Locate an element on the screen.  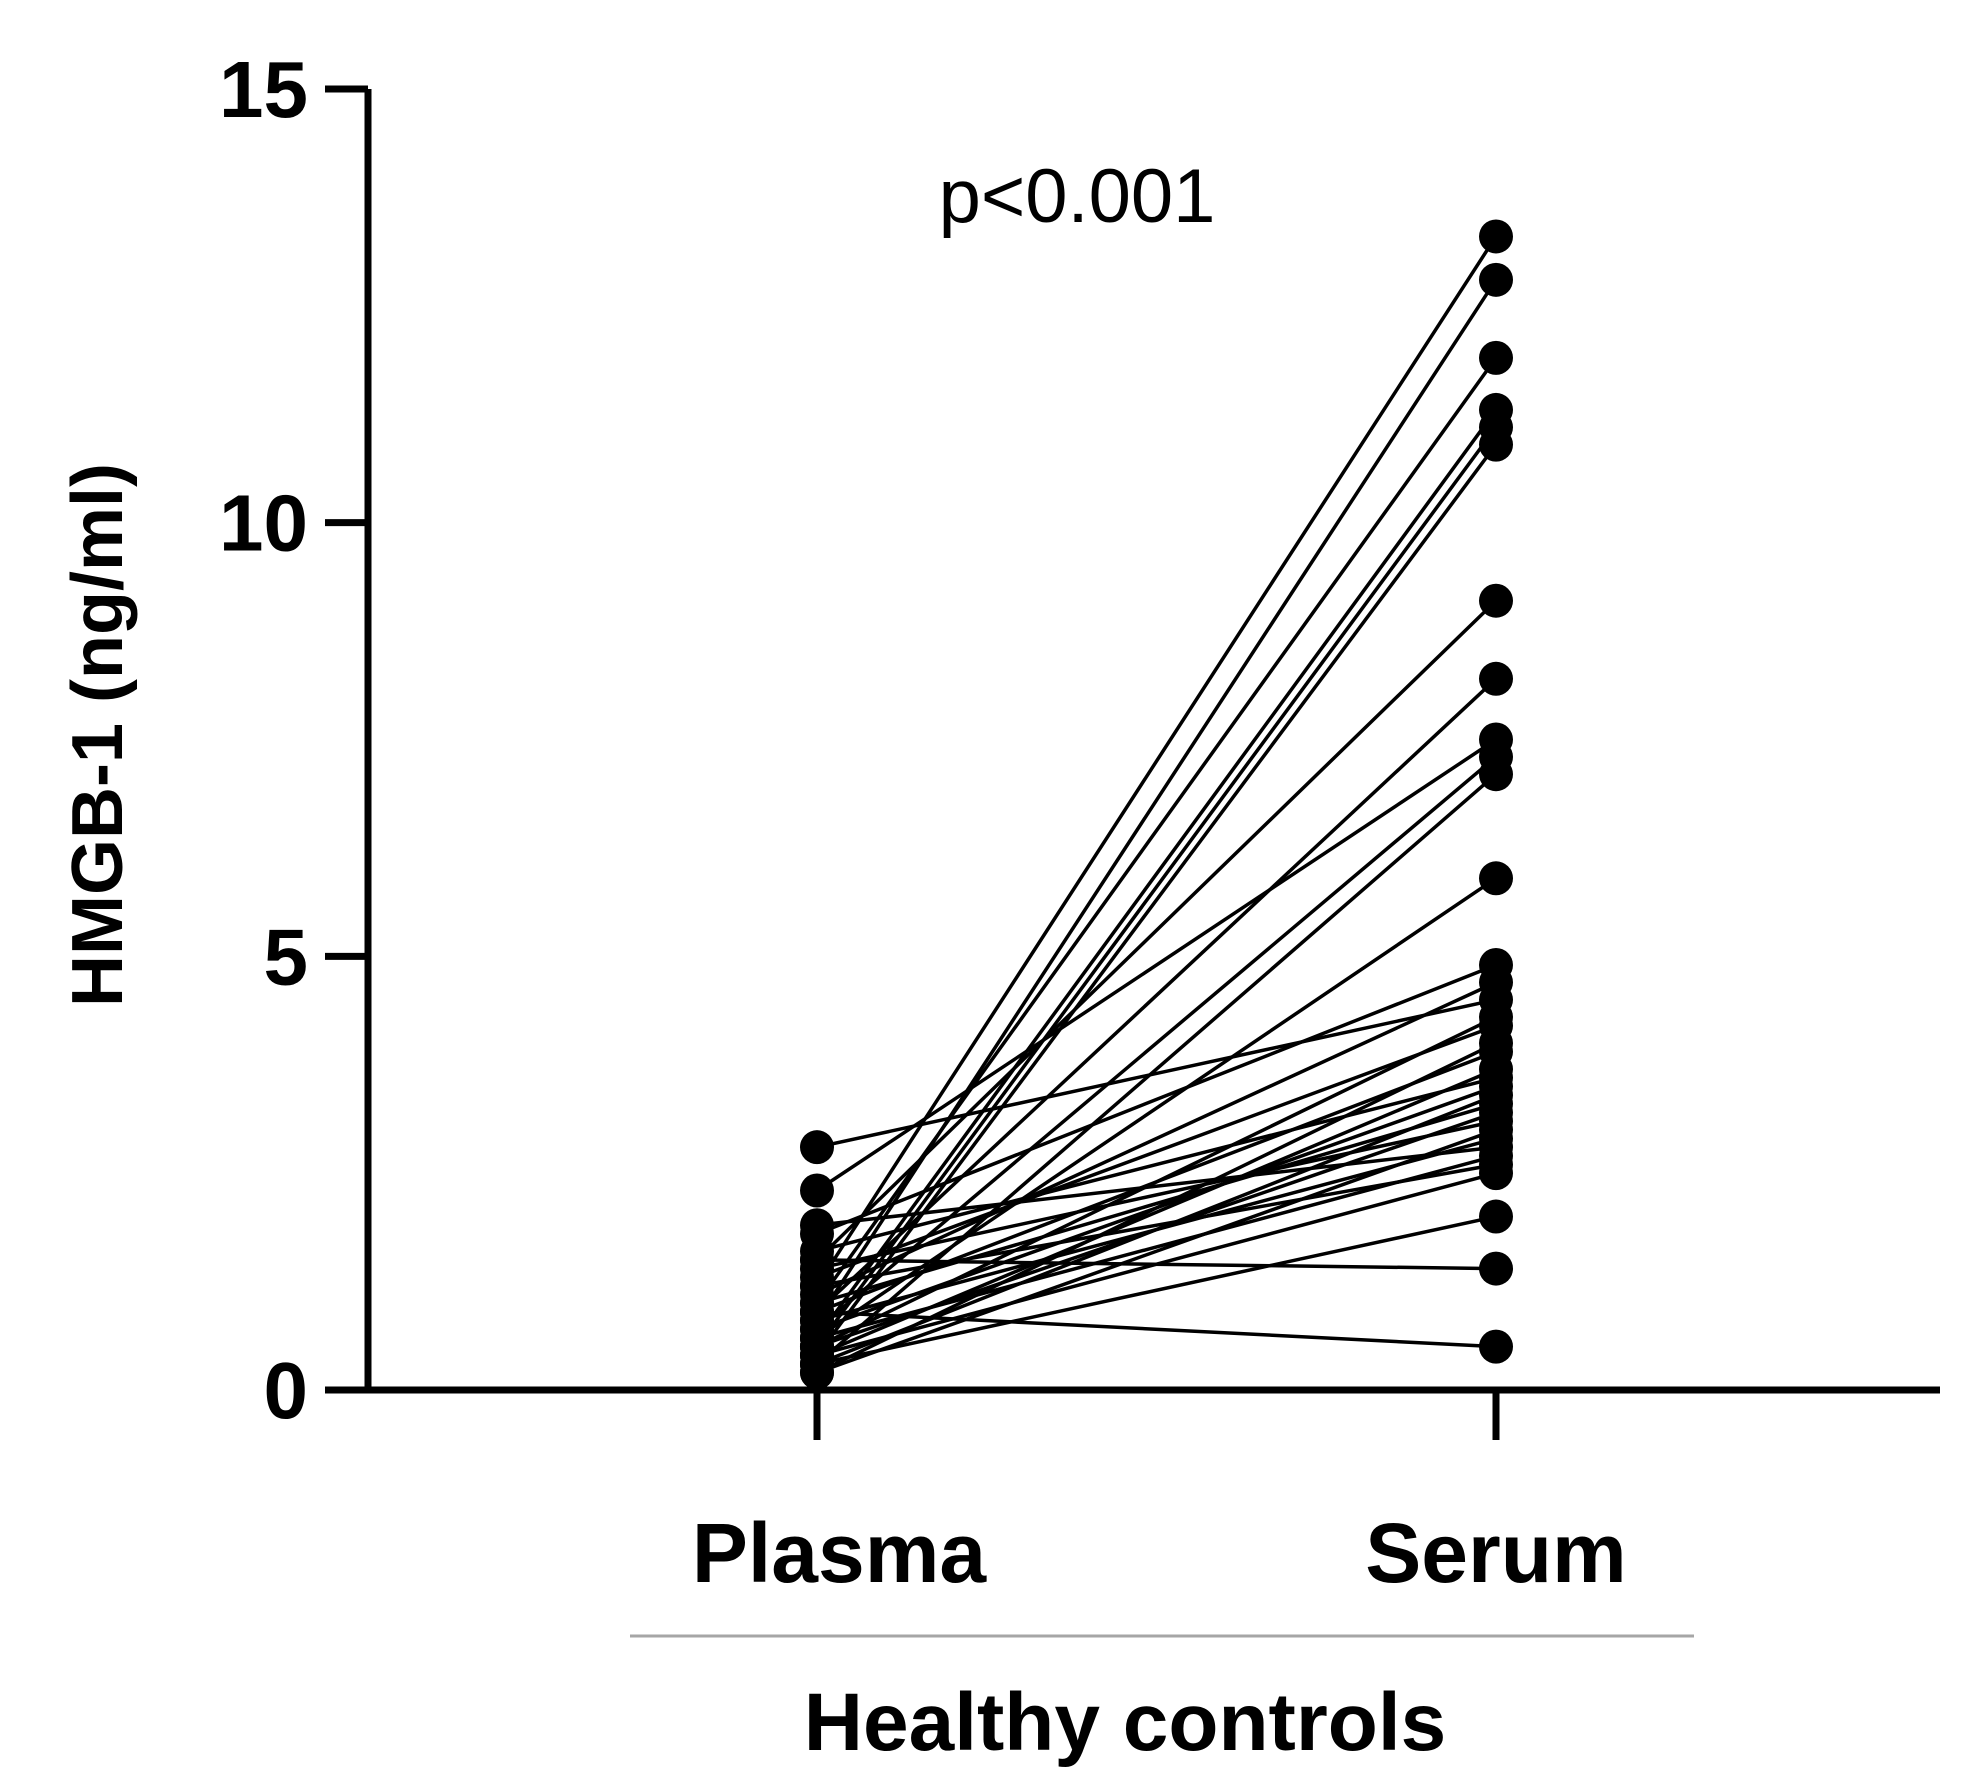
y-tick-label: 0 is located at coordinates (286, 1390).